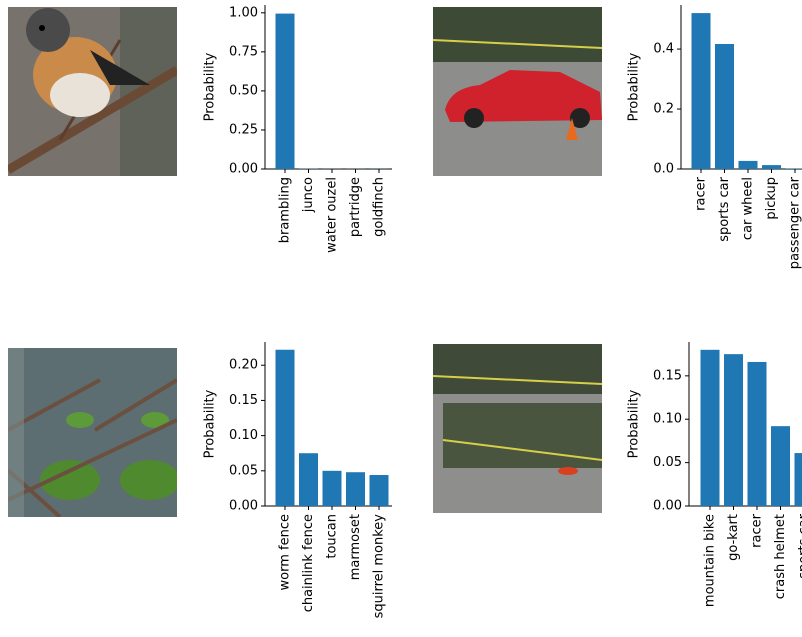 This screenshot has width=802, height=637. What do you see at coordinates (663, 49) in the screenshot?
I see `y-tick-label: 0.4` at bounding box center [663, 49].